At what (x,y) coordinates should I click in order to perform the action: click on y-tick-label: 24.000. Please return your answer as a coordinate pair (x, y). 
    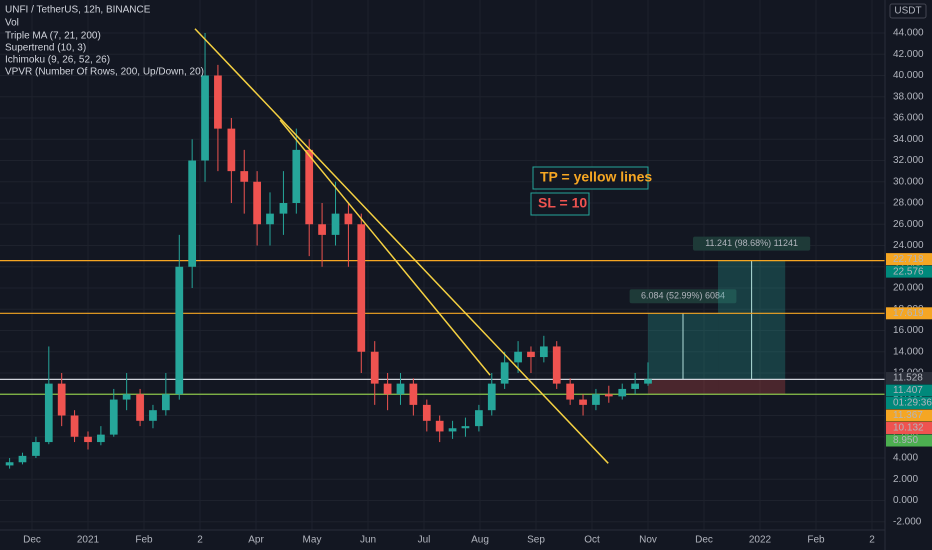
    Looking at the image, I should click on (908, 245).